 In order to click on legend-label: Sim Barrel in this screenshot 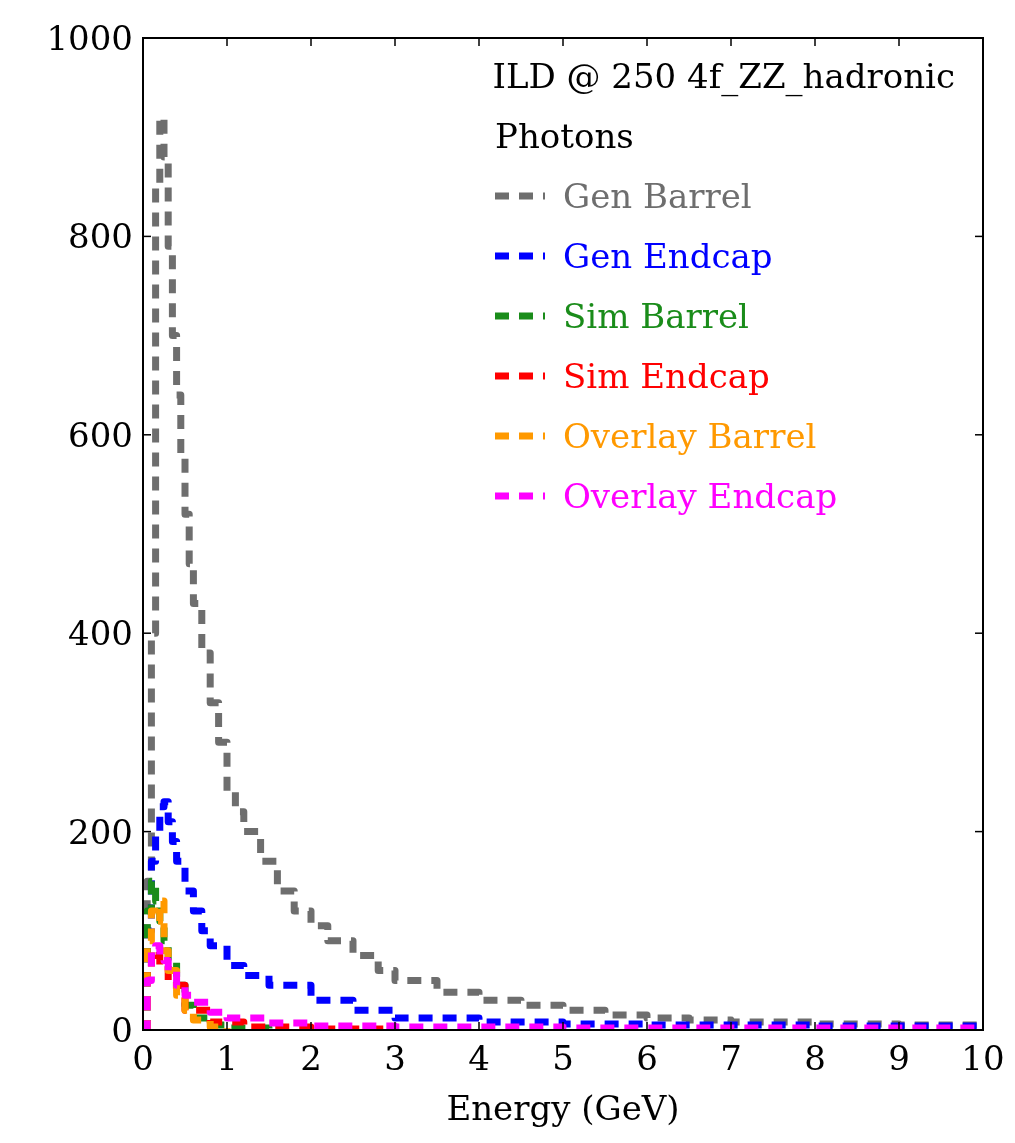, I will do `click(656, 316)`.